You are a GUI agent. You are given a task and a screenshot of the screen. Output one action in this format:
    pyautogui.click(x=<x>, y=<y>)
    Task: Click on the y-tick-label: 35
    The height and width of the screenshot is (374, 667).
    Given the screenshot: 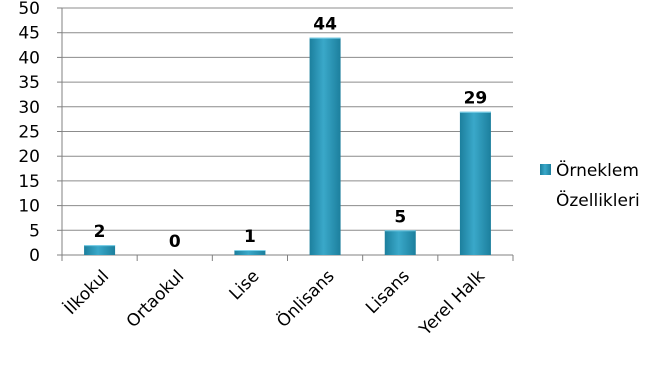 What is the action you would take?
    pyautogui.click(x=29, y=83)
    